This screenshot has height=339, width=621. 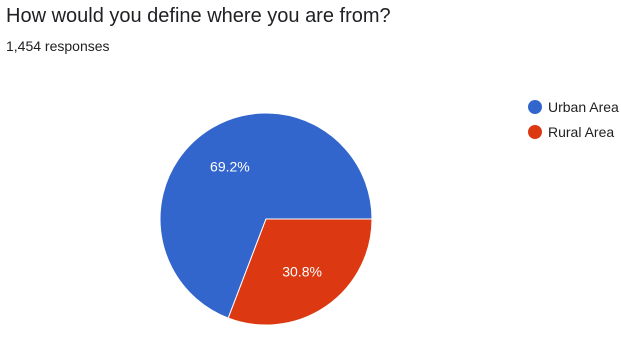 I want to click on slice-label-urban-area: 69.2%, so click(x=230, y=167).